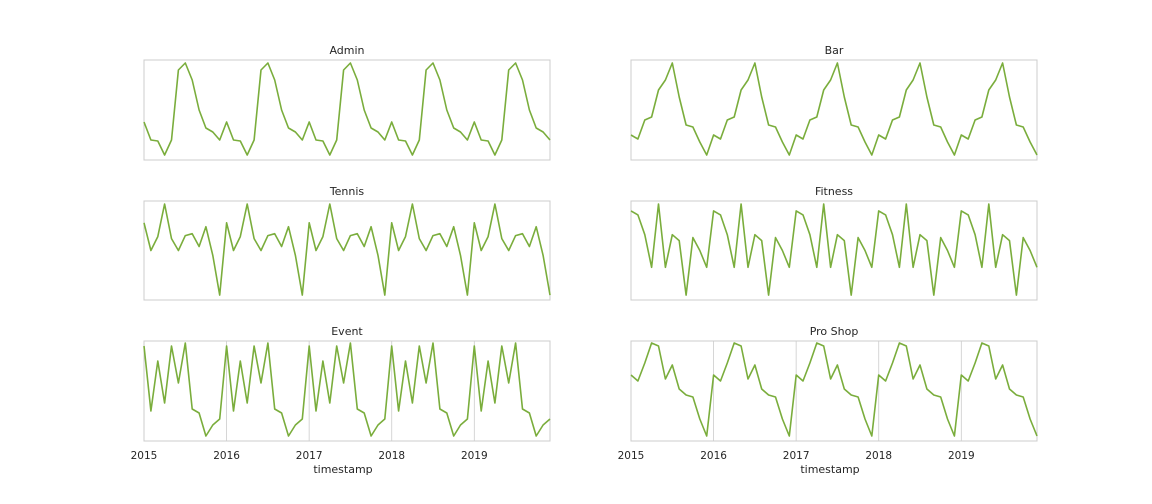 The image size is (1152, 504). I want to click on series-line-event, so click(347, 389).